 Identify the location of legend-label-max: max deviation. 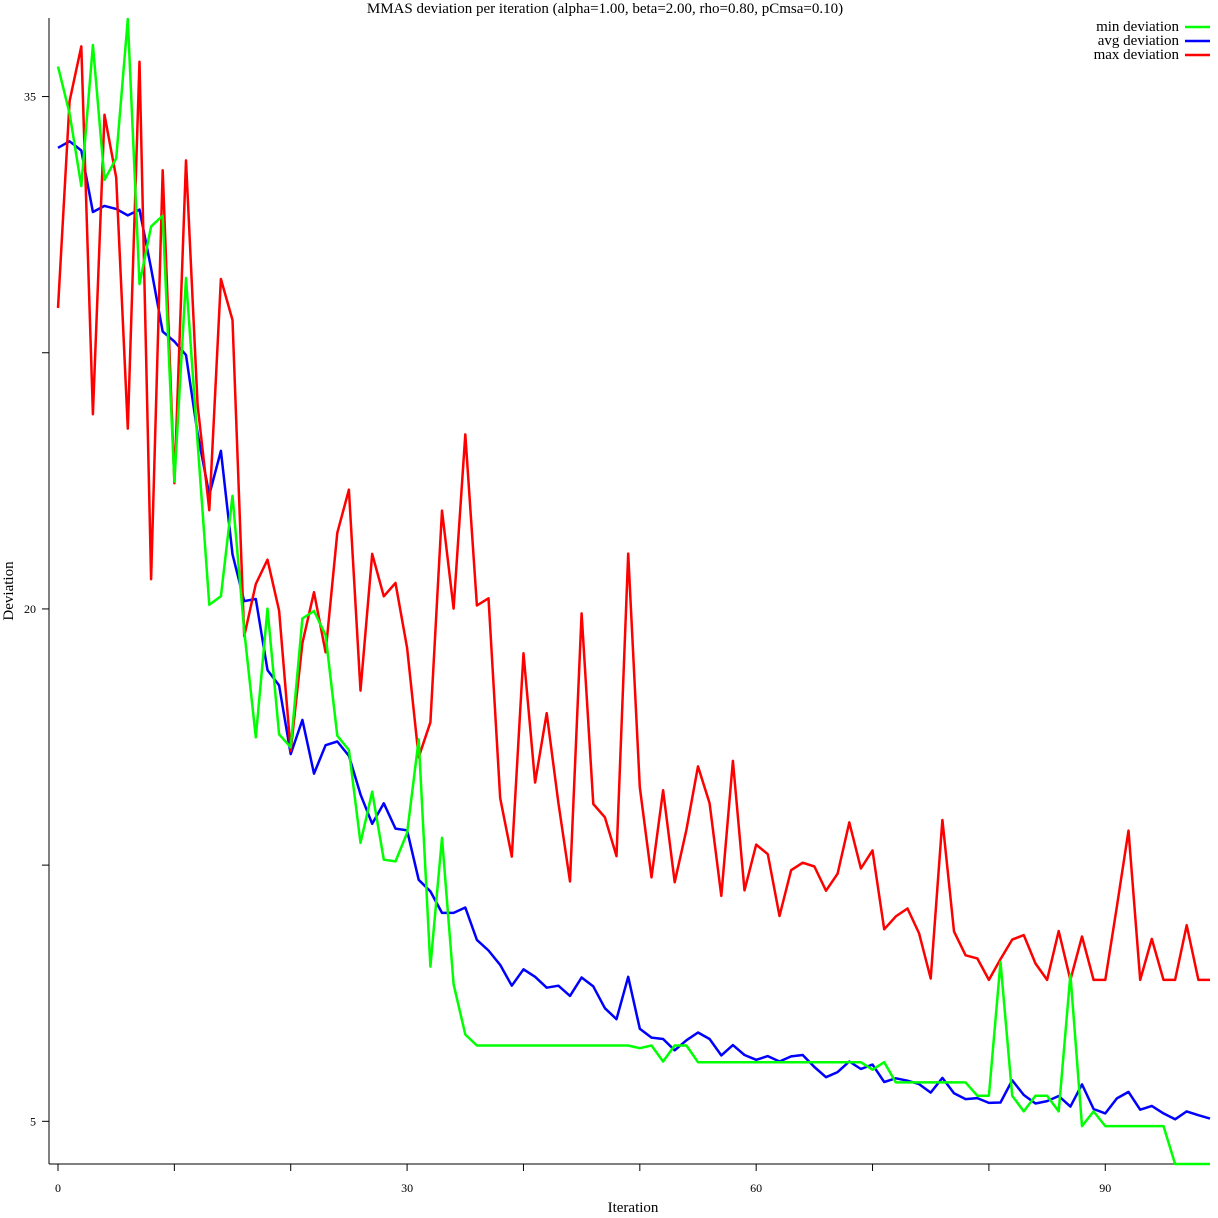
(1137, 55).